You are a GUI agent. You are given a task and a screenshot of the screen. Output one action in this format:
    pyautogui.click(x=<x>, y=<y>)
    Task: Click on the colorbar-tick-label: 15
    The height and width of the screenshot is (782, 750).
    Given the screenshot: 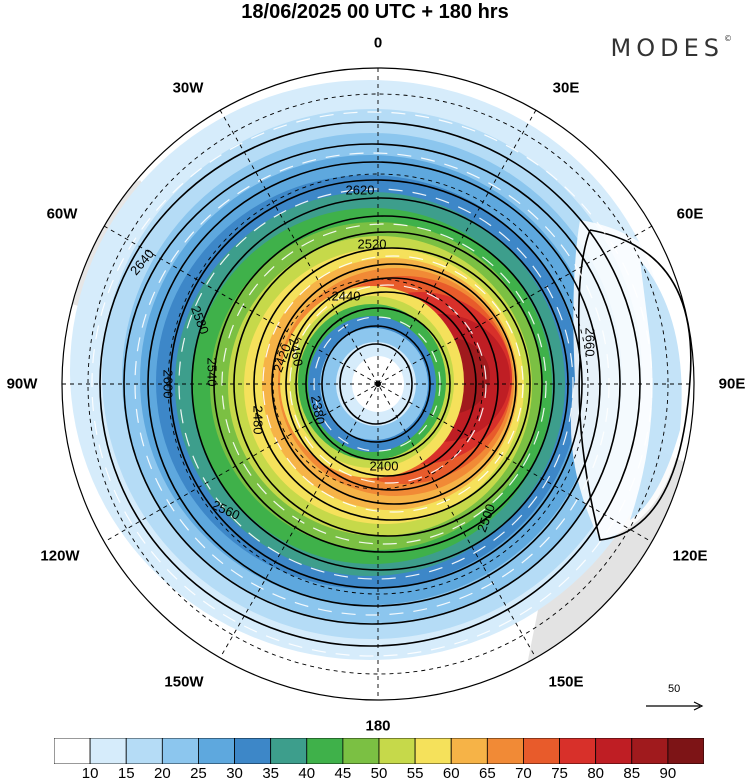 What is the action you would take?
    pyautogui.click(x=126, y=773)
    